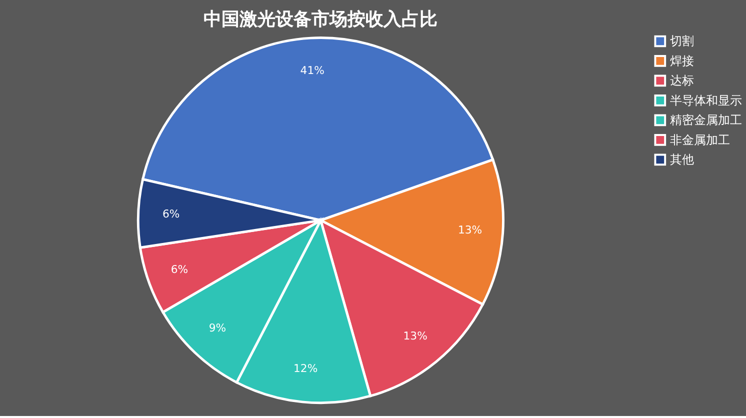  What do you see at coordinates (321, 19) in the screenshot?
I see `chart-title: 中国激光设备市场按收入占比` at bounding box center [321, 19].